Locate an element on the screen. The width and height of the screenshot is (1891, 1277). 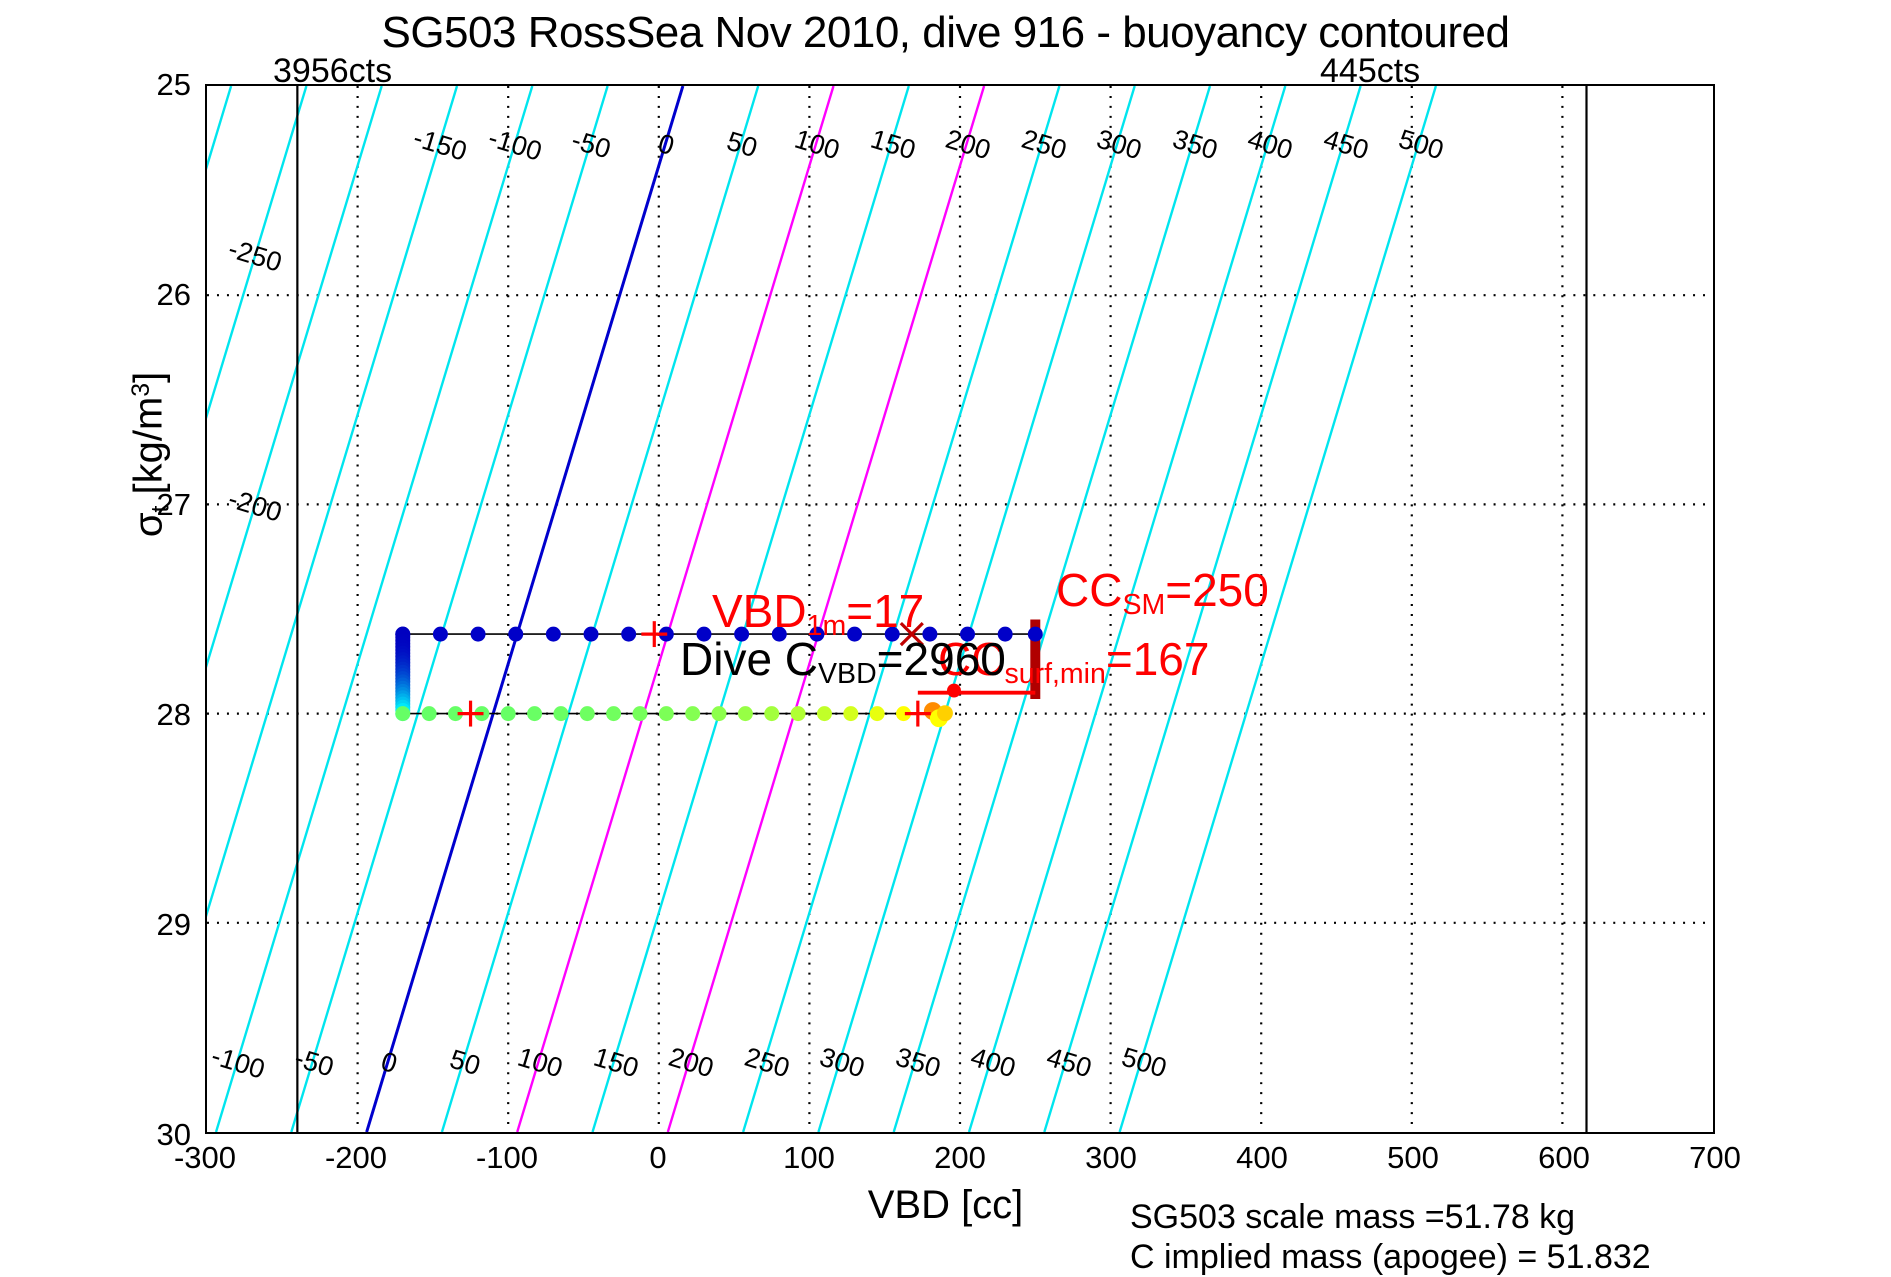
annotation-dive-cvbd-value: =2960 is located at coordinates (941, 659).